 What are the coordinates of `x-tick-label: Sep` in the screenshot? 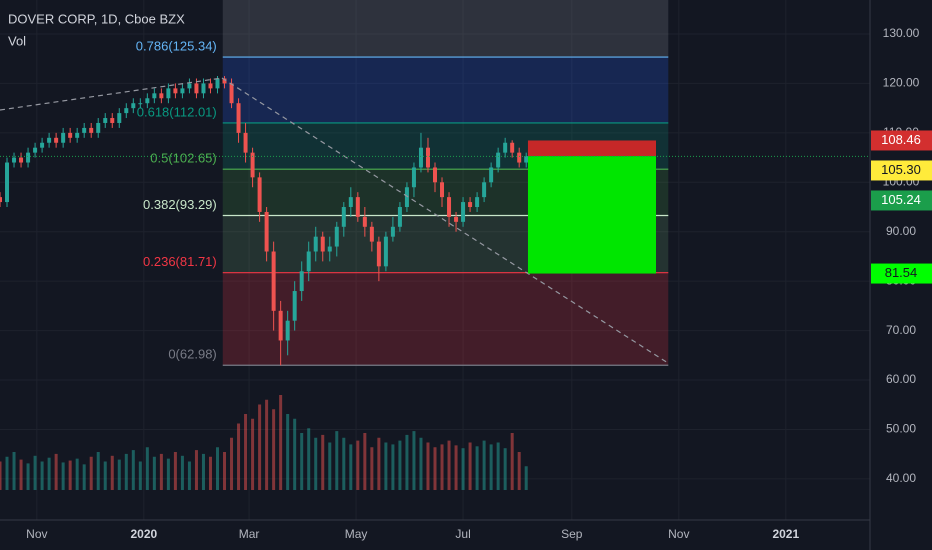 It's located at (572, 534).